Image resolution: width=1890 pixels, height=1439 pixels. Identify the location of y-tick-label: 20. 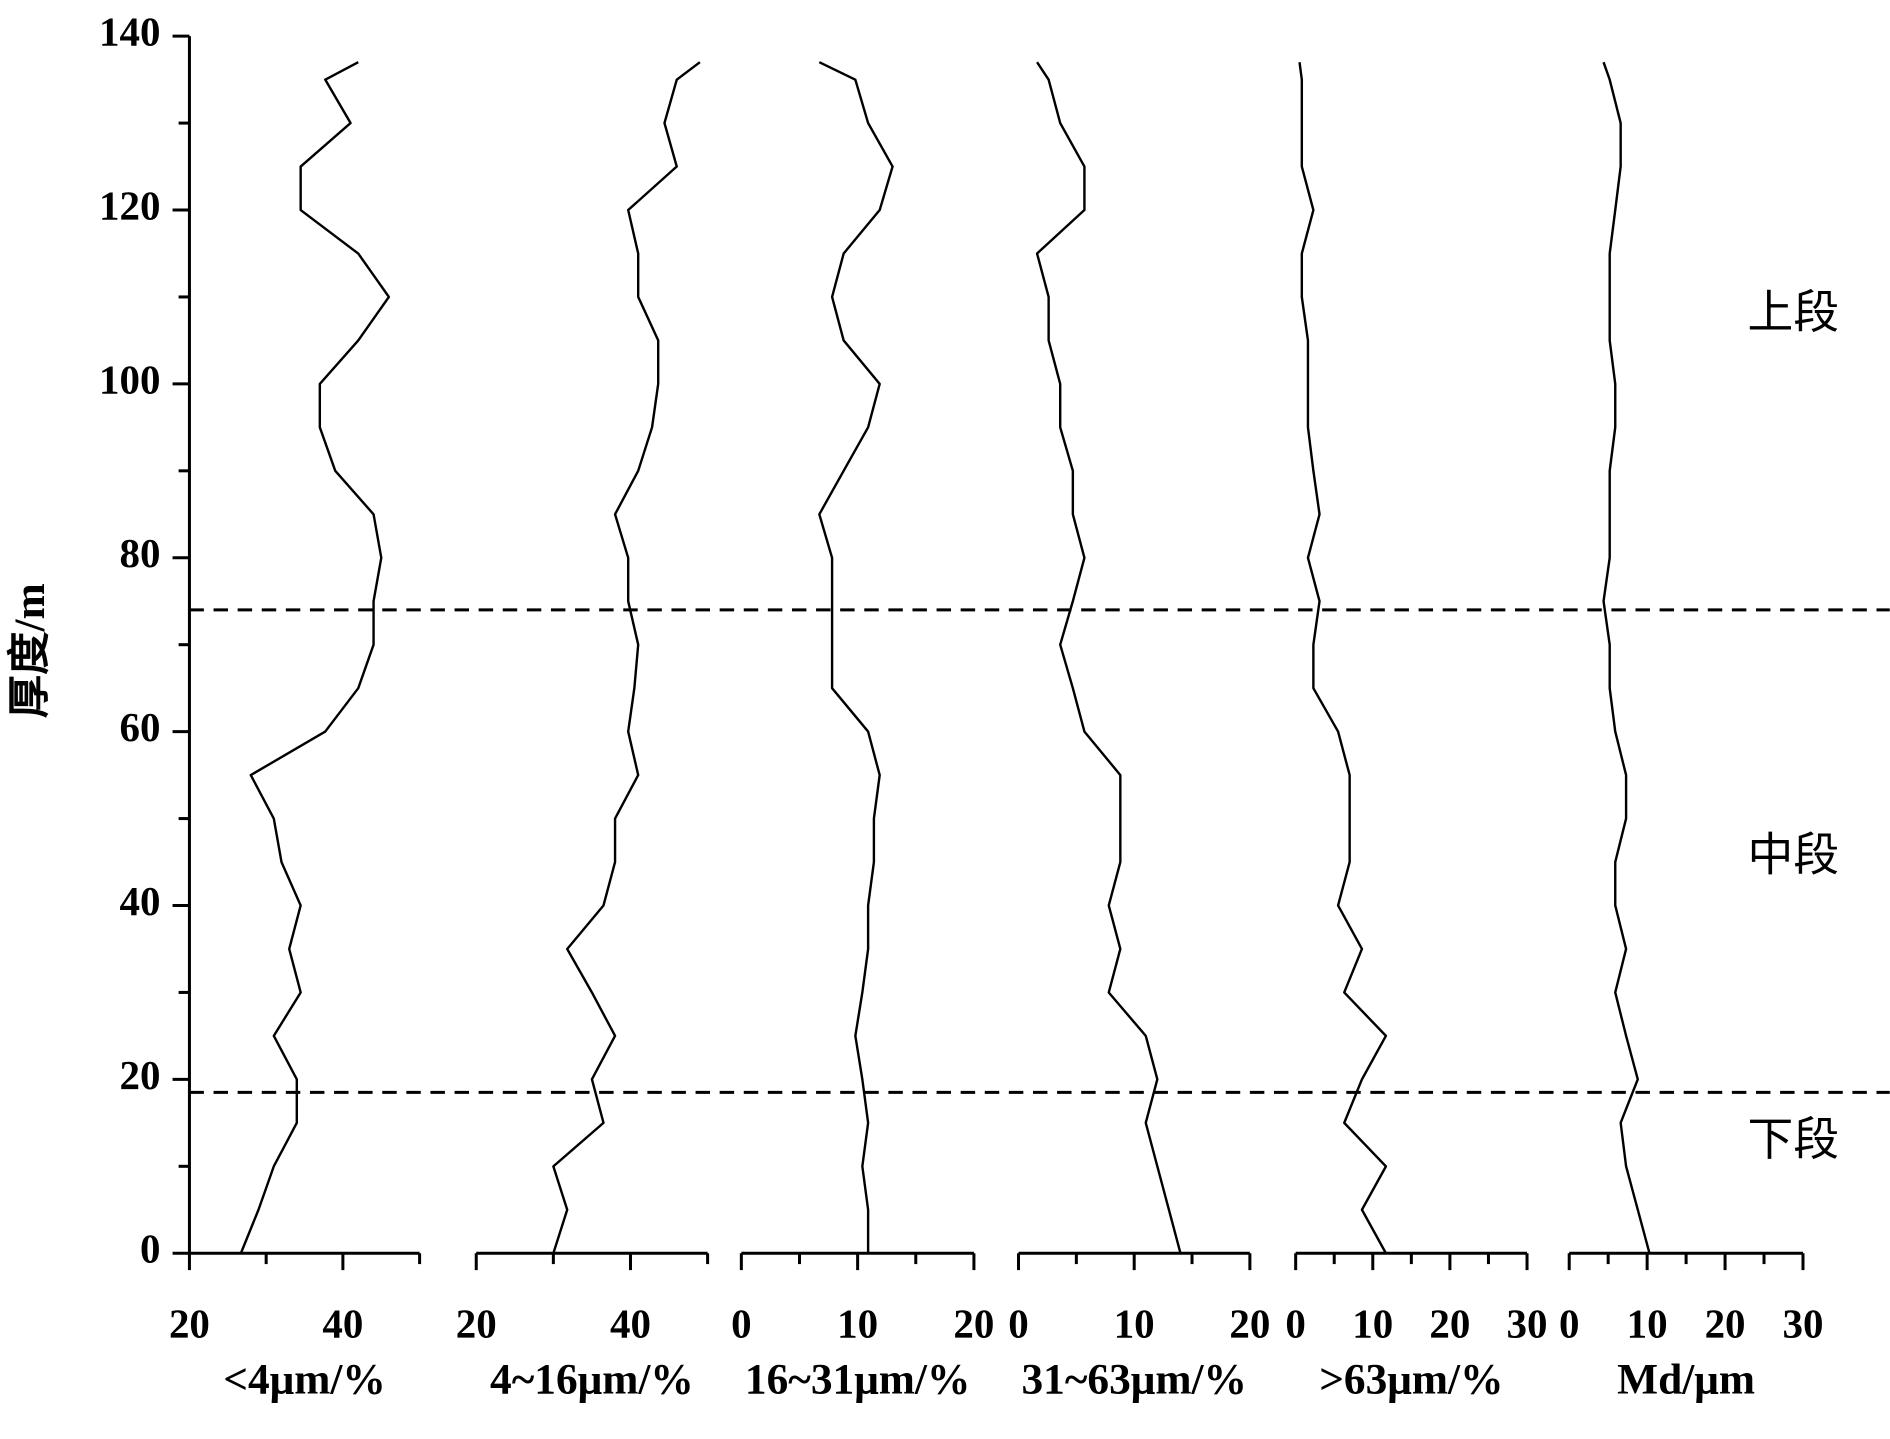
(140, 1075).